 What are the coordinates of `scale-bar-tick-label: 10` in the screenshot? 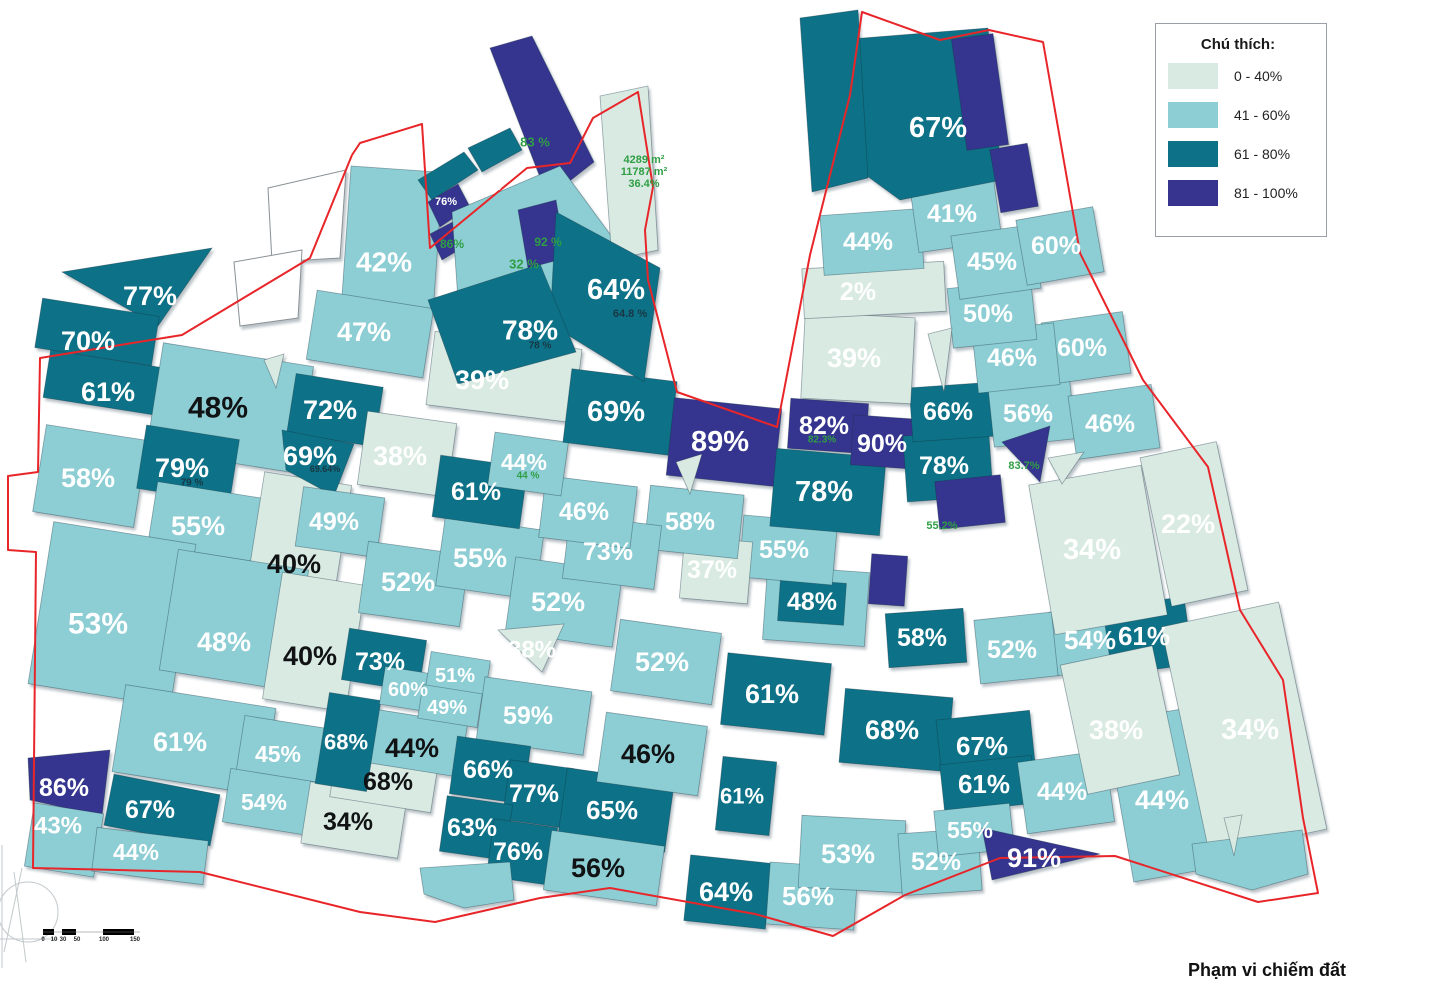 It's located at (54, 940).